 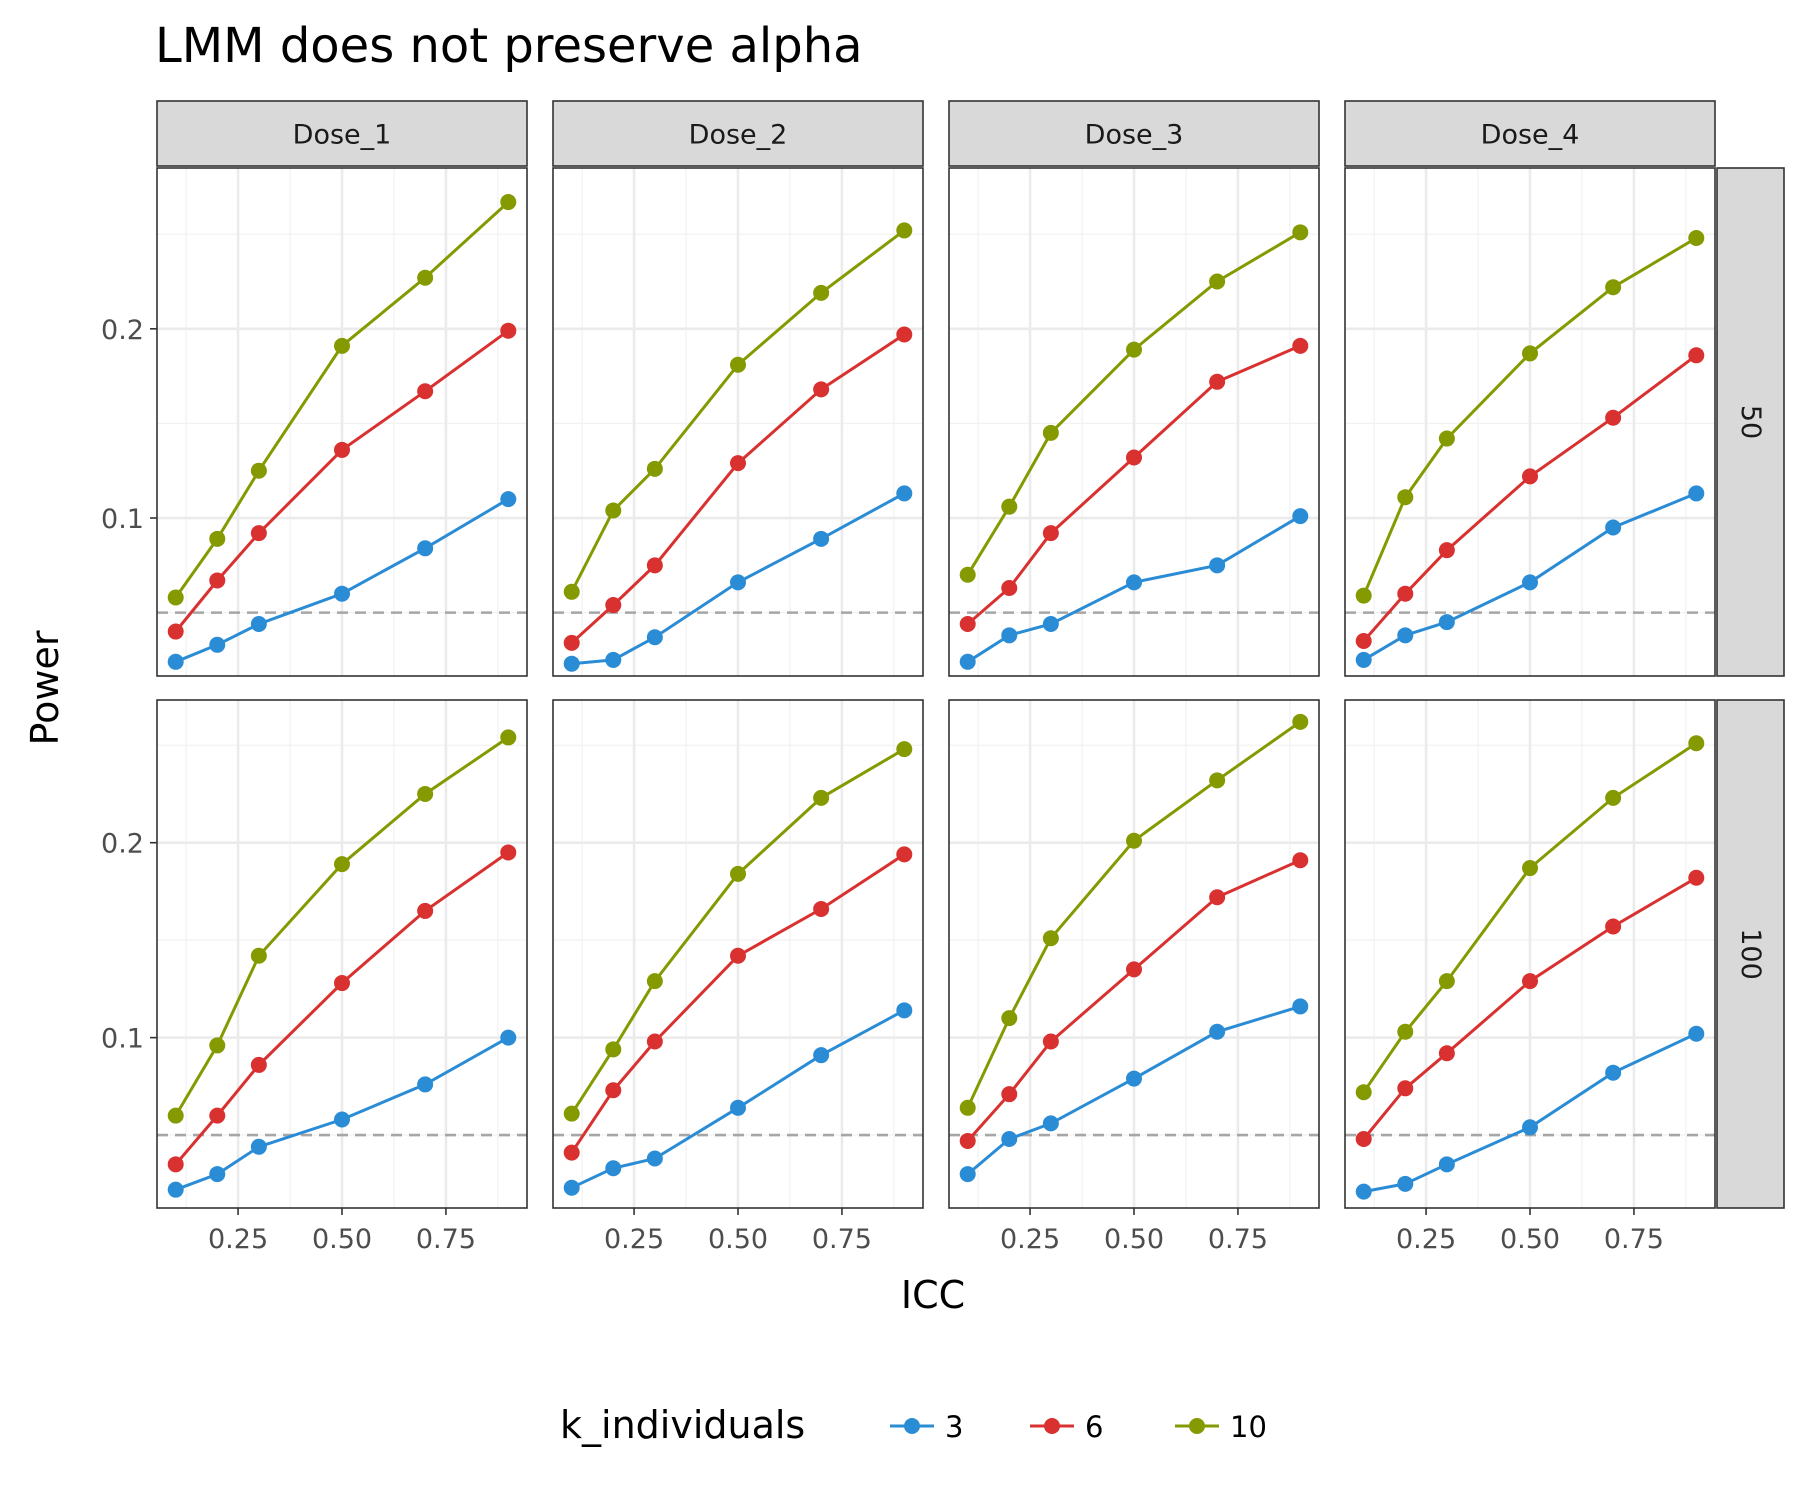 I want to click on column-strip-label: Dose_2, so click(x=738, y=135).